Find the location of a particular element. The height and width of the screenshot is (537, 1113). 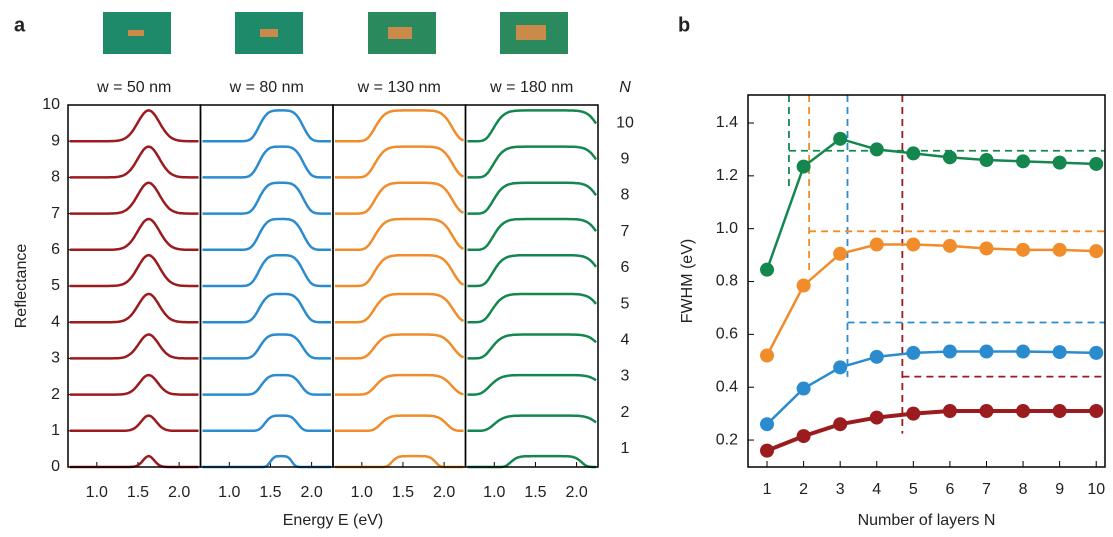

n-label: 1 is located at coordinates (625, 448).